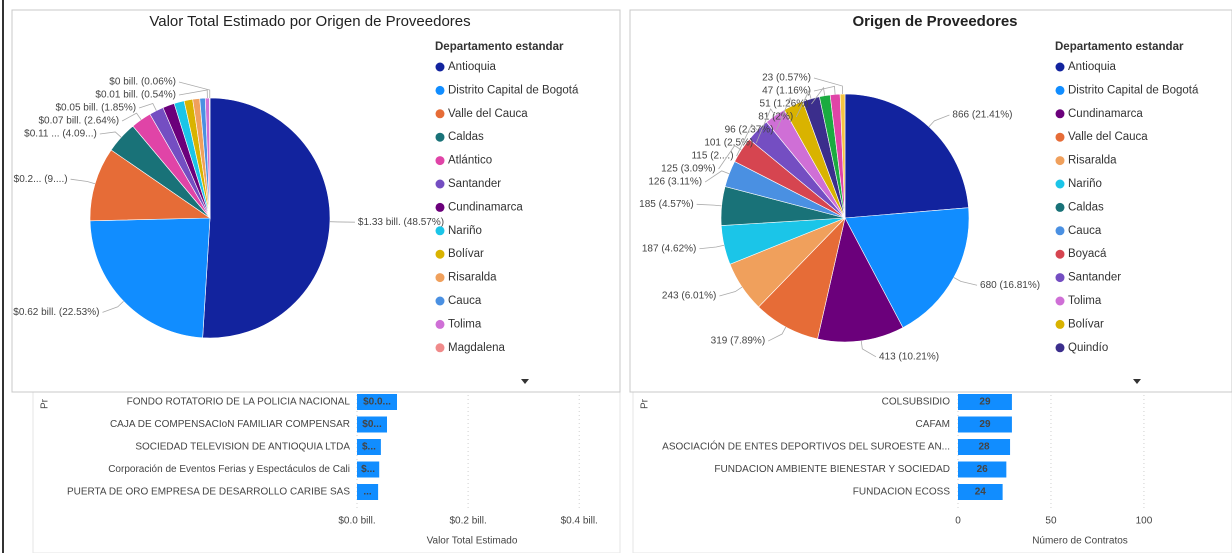 The height and width of the screenshot is (553, 1232). Describe the element at coordinates (1137, 381) in the screenshot. I see `legend-scroll-caret` at that location.